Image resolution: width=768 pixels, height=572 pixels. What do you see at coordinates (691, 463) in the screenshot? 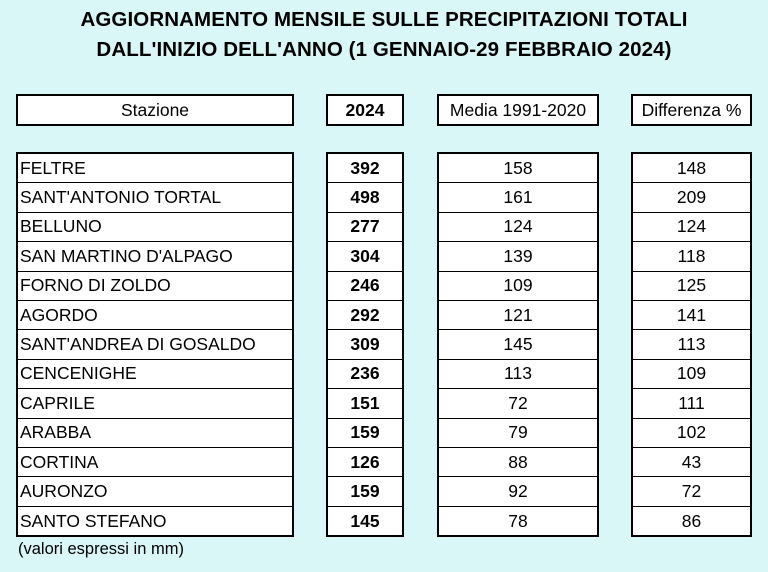
I see `diff-value-cell: 43` at bounding box center [691, 463].